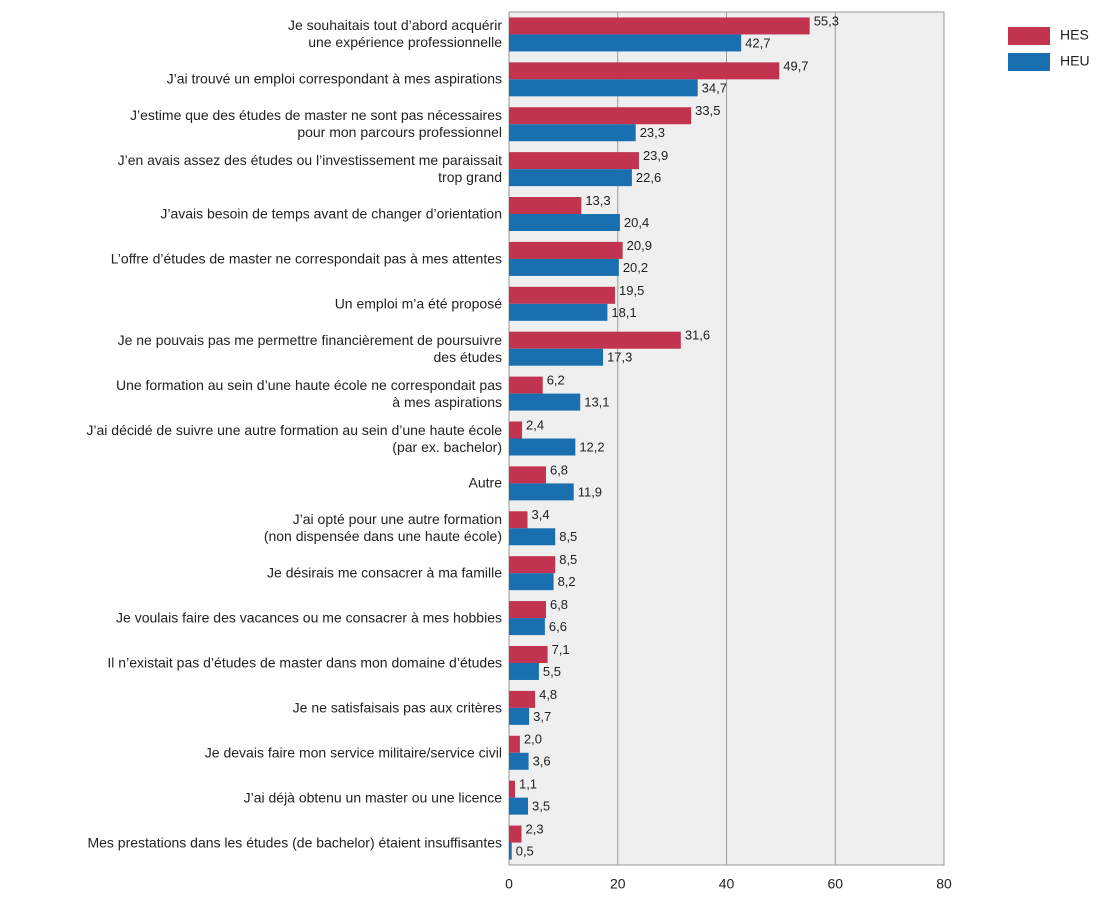  Describe the element at coordinates (418, 303) in the screenshot. I see `category-label: Un emploi m’a été proposé` at that location.